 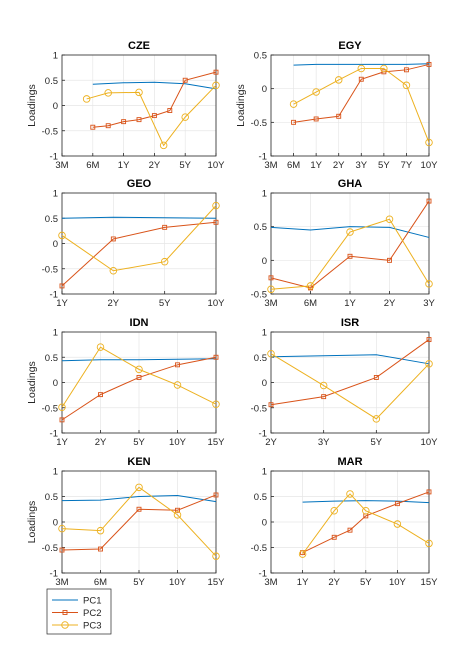 What do you see at coordinates (350, 46) in the screenshot?
I see `panel-title: EGY` at bounding box center [350, 46].